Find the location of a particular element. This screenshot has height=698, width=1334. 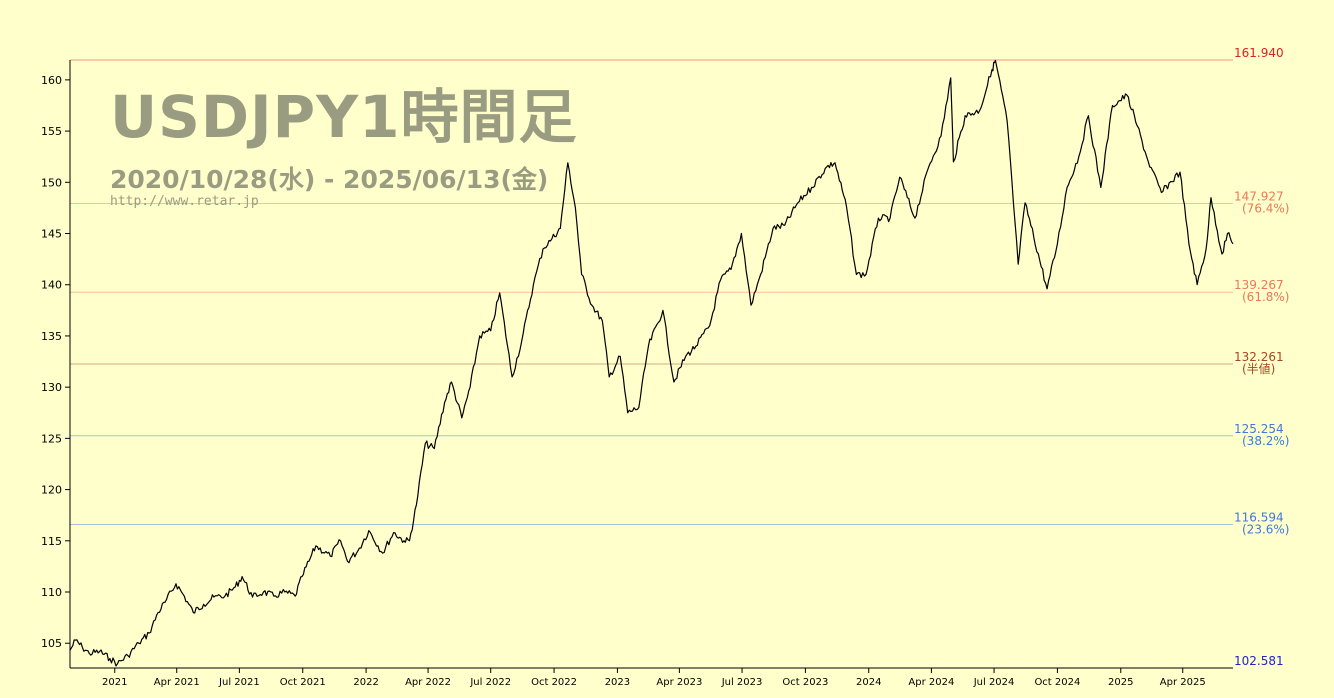

x-tick-label: Jul 2023 is located at coordinates (742, 682).